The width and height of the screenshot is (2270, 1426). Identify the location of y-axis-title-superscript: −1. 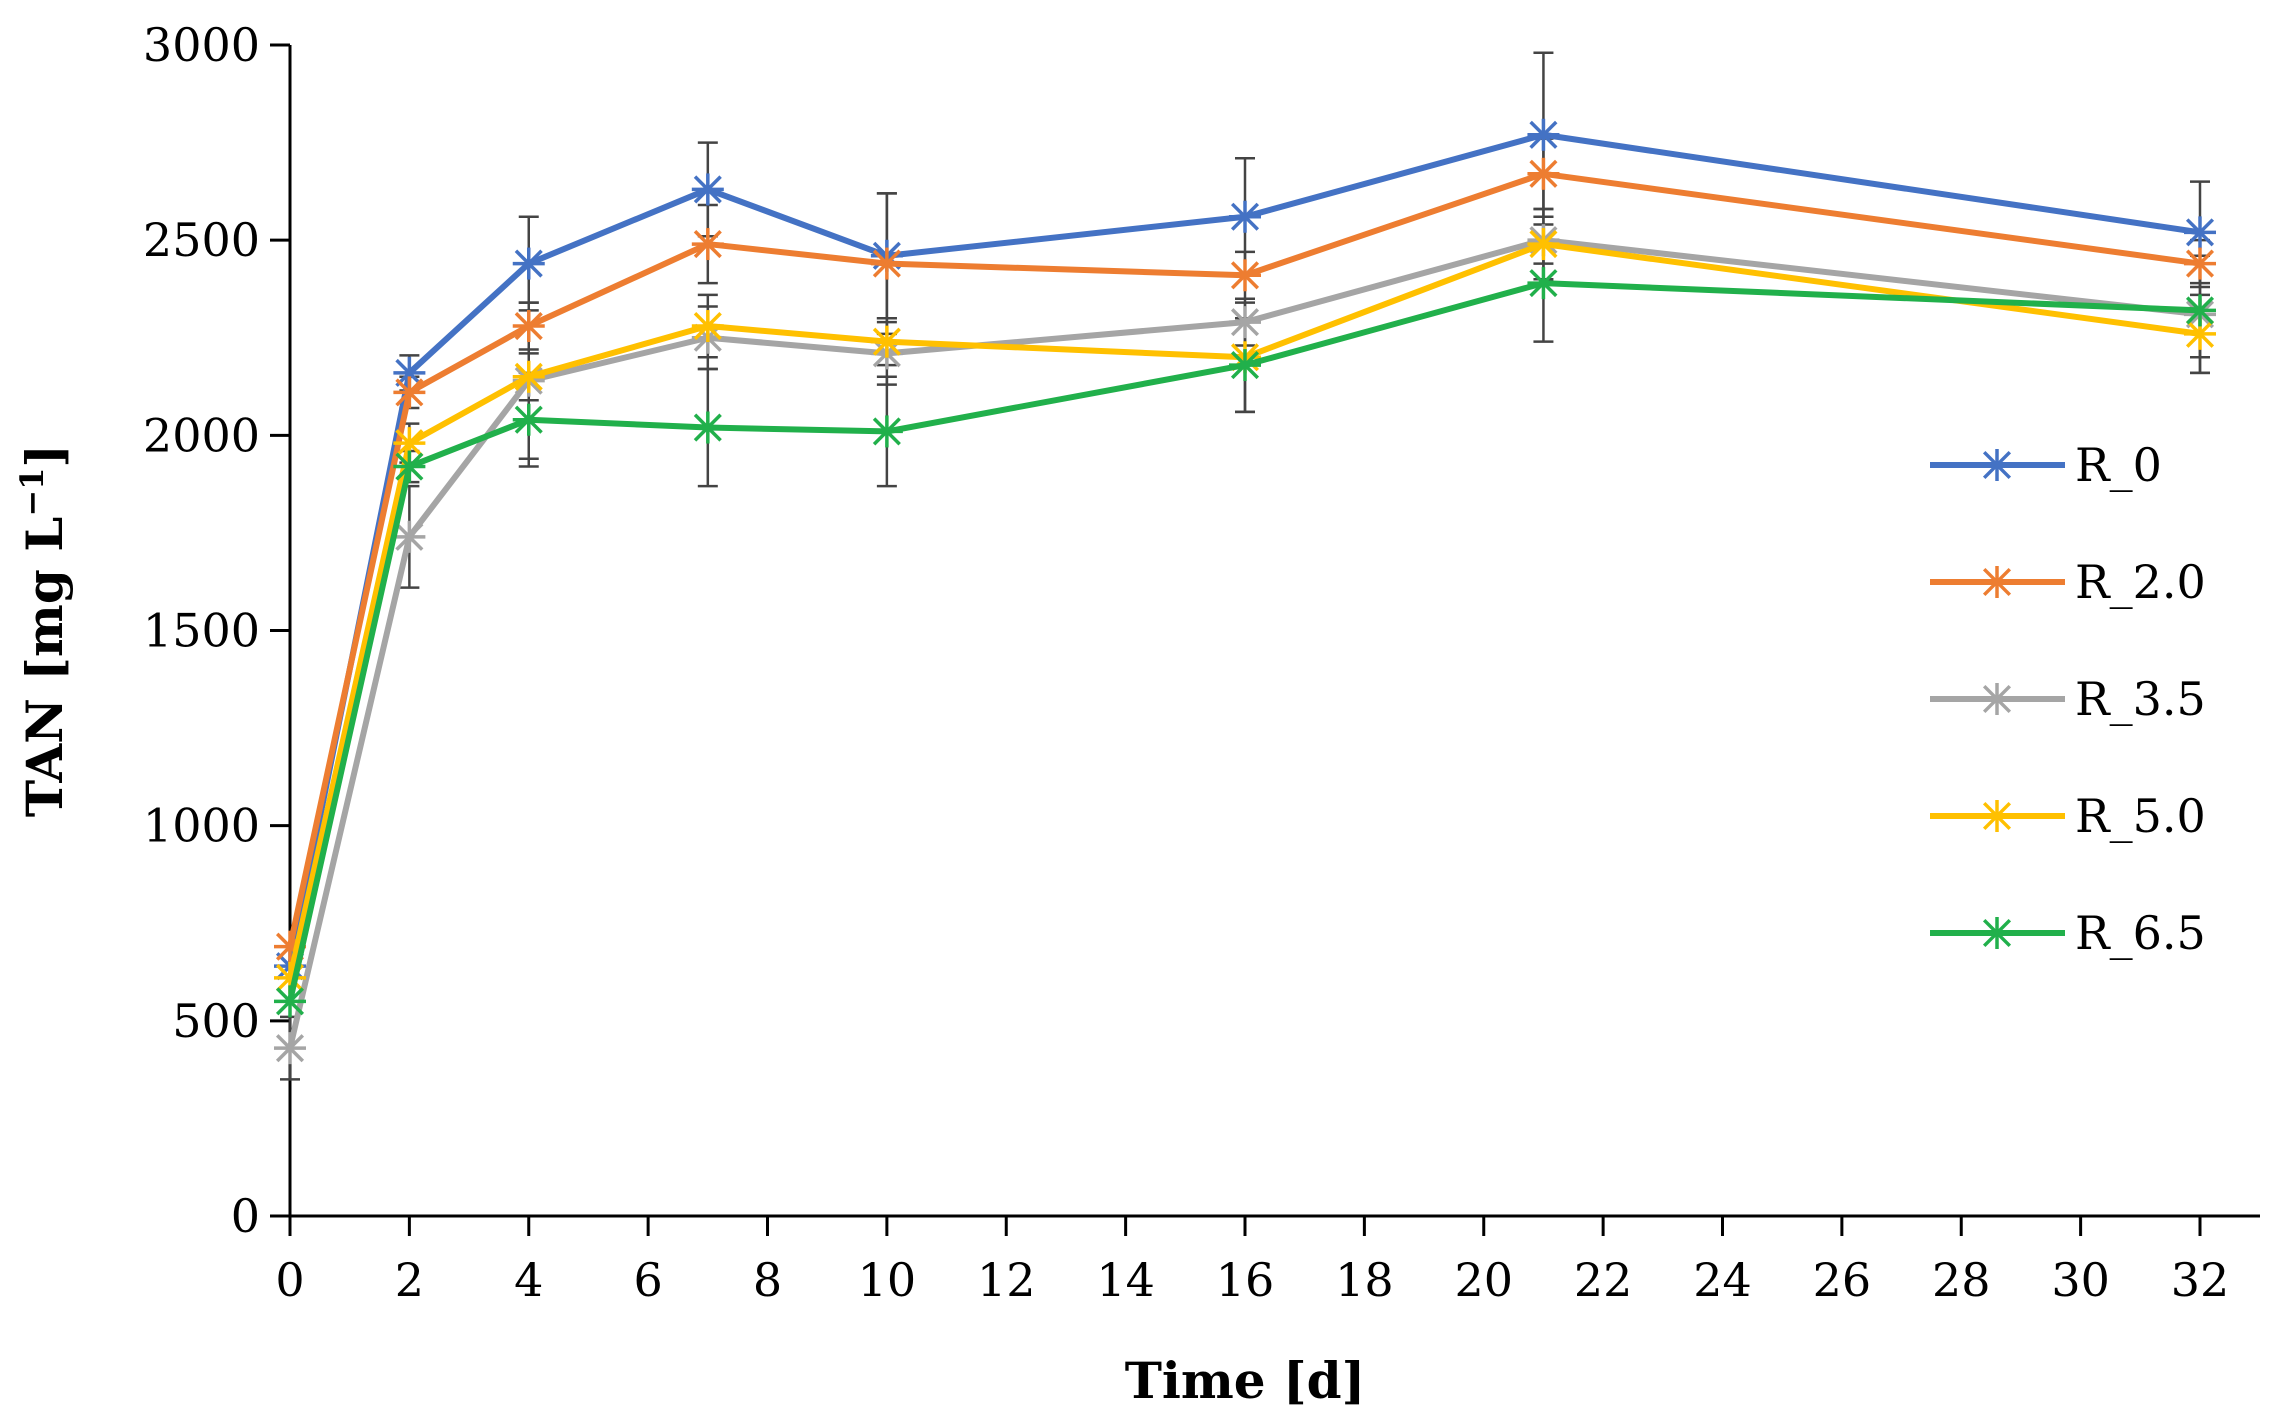
(32, 492).